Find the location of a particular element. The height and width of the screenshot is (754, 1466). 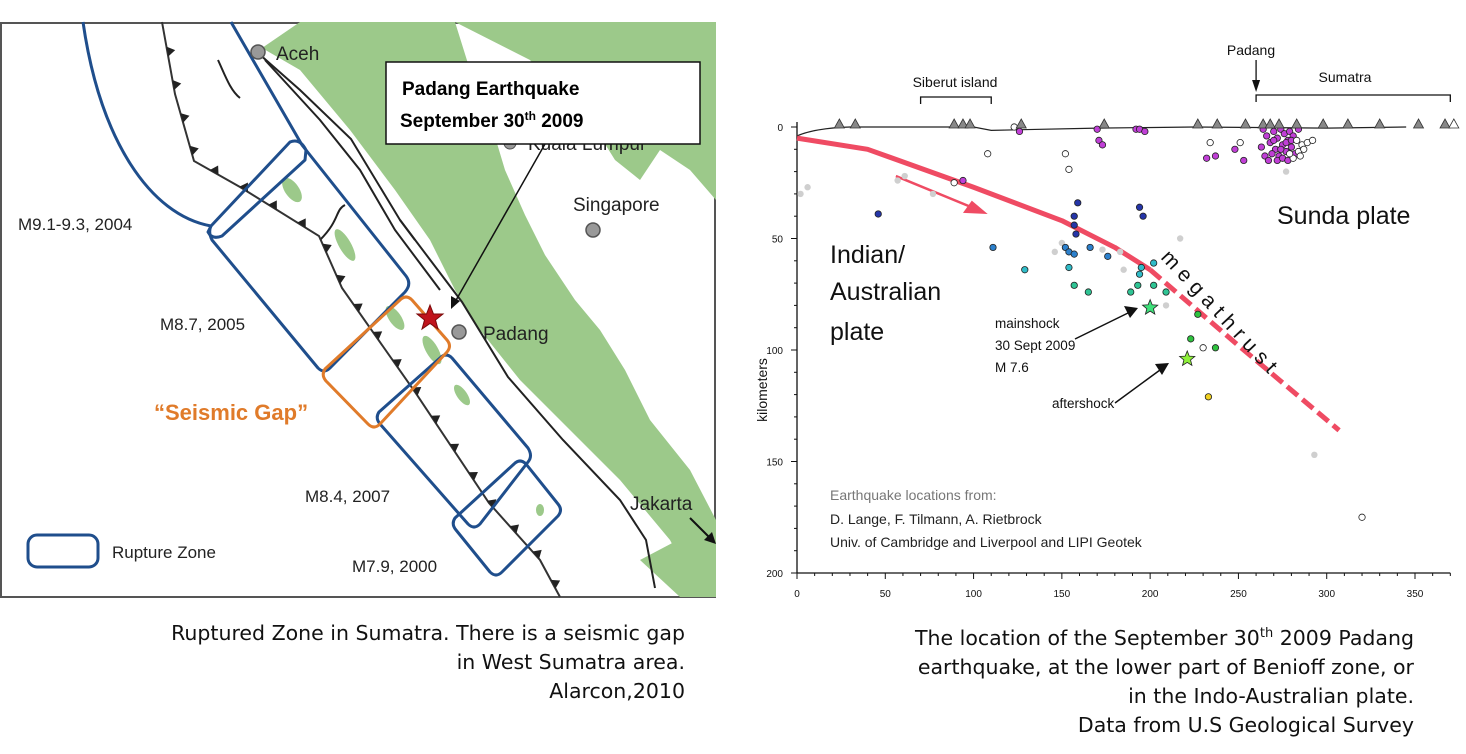

callout-title: Padang Earthquake is located at coordinates (490, 89).